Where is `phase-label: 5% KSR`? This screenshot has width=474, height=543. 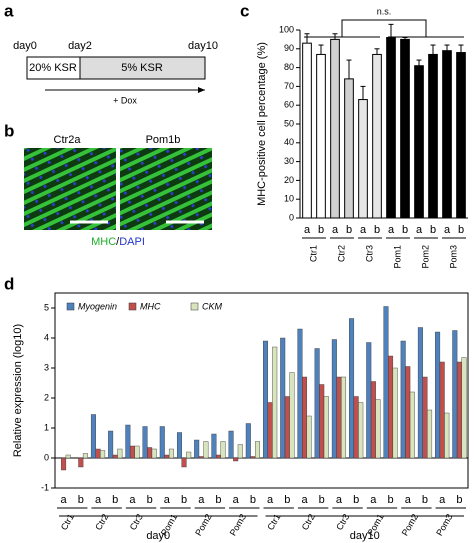
phase-label: 5% KSR is located at coordinates (142, 68).